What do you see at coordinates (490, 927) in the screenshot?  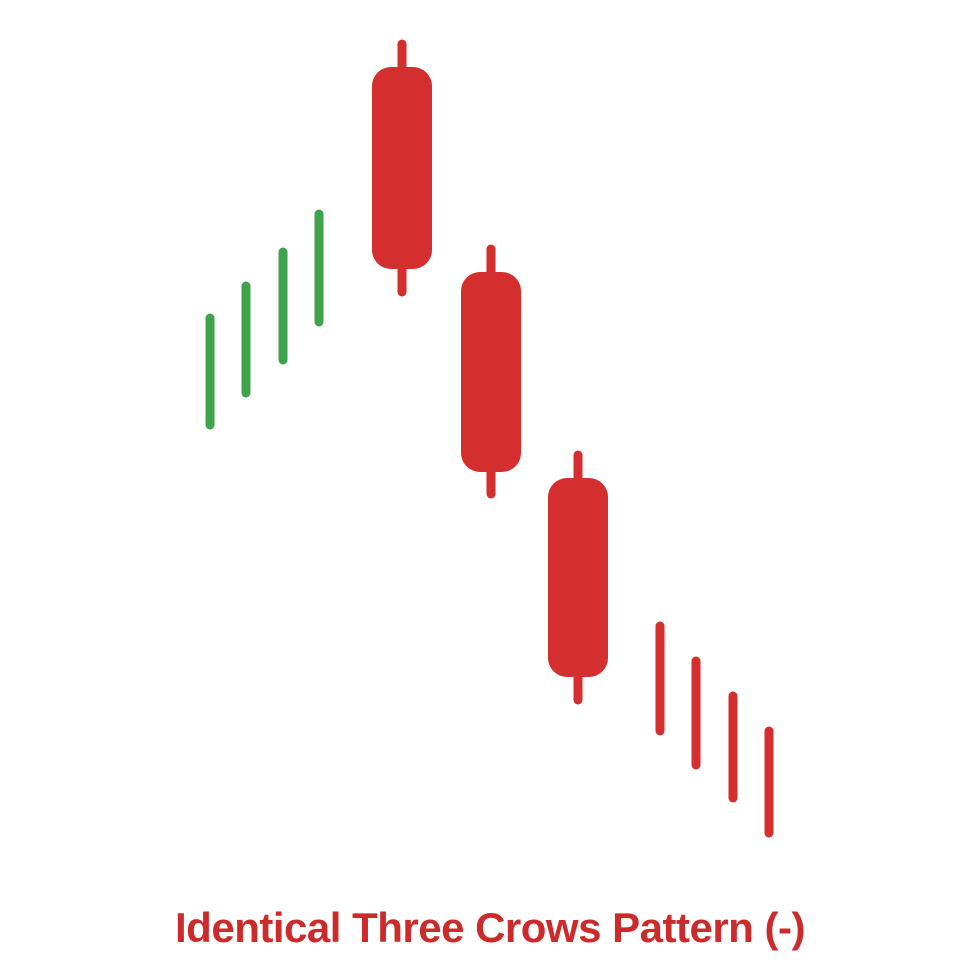 I see `chart-title: Identical Three Crows Pattern (-)` at bounding box center [490, 927].